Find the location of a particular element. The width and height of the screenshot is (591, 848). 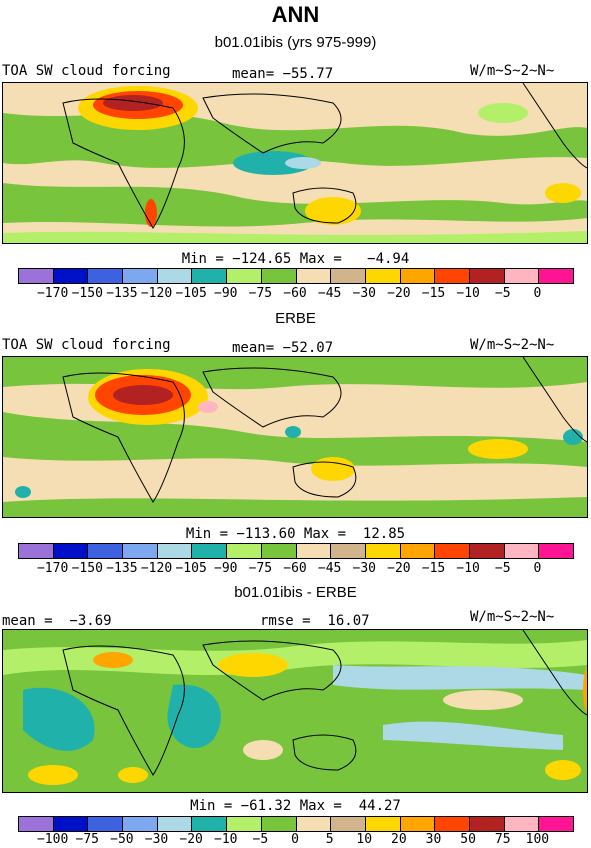

panel-3-colorbar is located at coordinates (296, 824).